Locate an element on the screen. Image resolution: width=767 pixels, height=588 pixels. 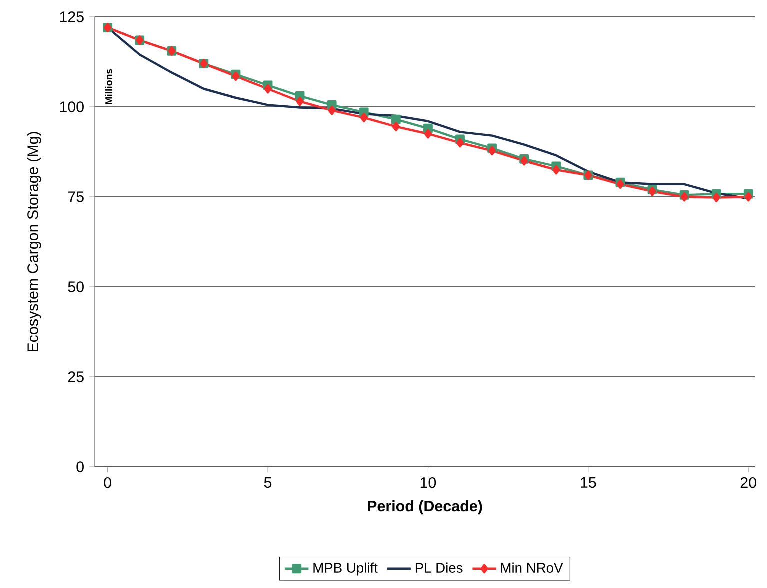
y-tick-label: 50 is located at coordinates (76, 287).